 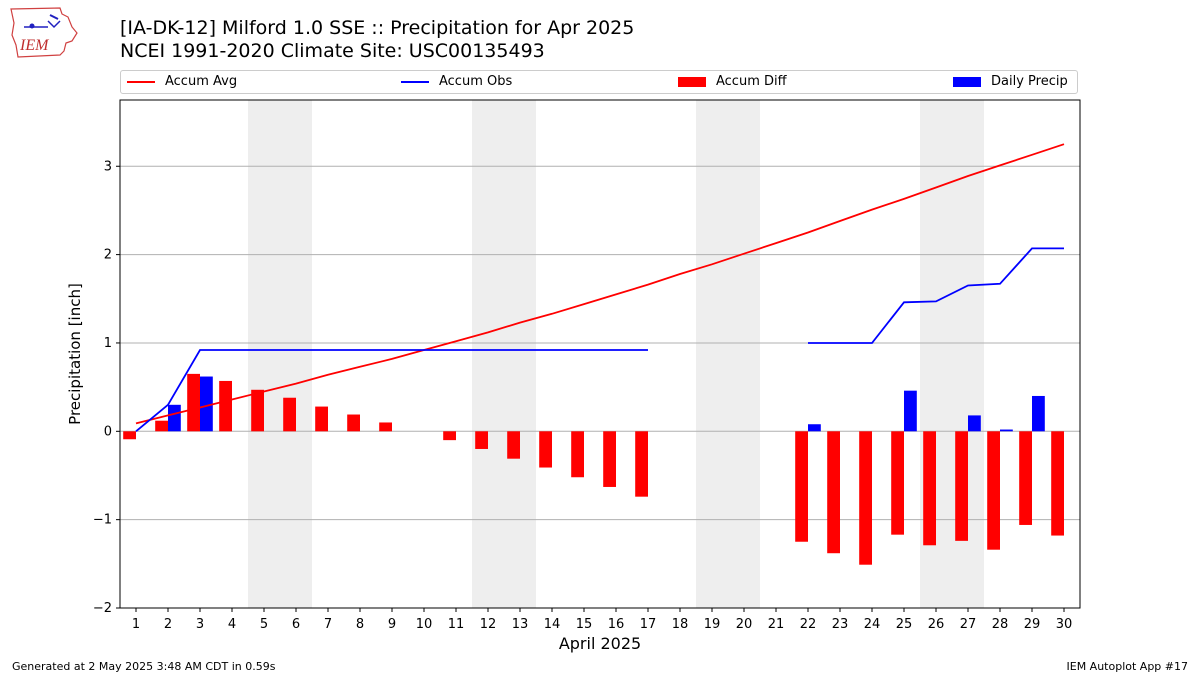 What do you see at coordinates (680, 624) in the screenshot?
I see `x-tick-label: 18` at bounding box center [680, 624].